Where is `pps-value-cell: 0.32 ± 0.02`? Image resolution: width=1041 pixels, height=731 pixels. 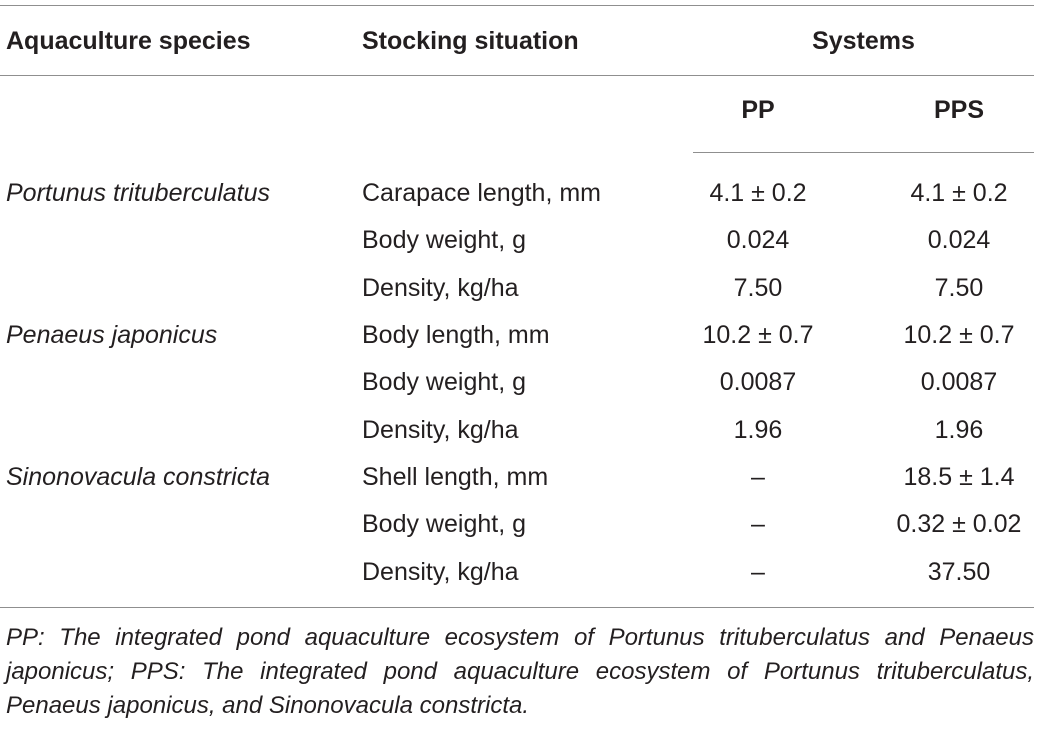 pps-value-cell: 0.32 ± 0.02 is located at coordinates (959, 524).